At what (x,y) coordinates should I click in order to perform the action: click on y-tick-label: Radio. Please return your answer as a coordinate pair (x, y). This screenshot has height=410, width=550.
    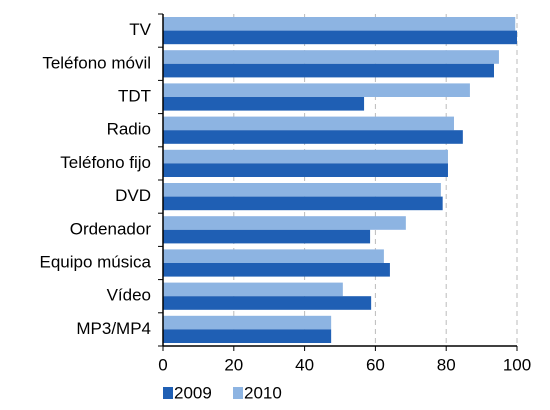
    Looking at the image, I should click on (129, 129).